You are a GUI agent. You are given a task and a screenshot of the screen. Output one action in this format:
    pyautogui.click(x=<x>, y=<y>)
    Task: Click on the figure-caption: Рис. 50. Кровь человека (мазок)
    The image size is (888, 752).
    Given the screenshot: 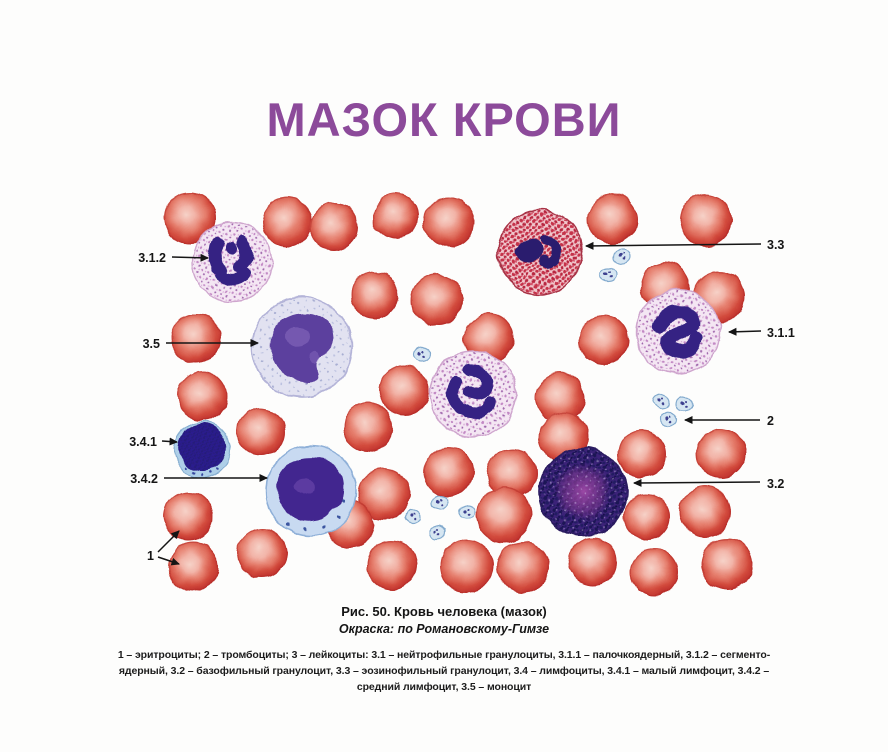 What is the action you would take?
    pyautogui.click(x=444, y=611)
    